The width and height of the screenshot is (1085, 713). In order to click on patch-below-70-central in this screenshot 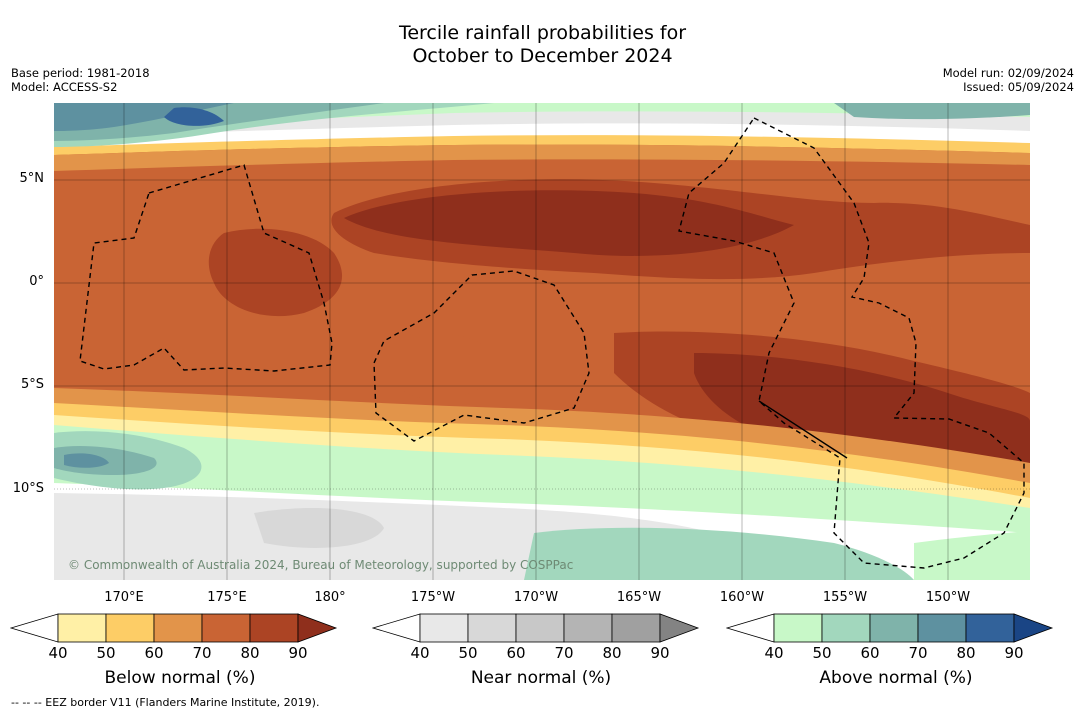, I will do `click(442, 366)`.